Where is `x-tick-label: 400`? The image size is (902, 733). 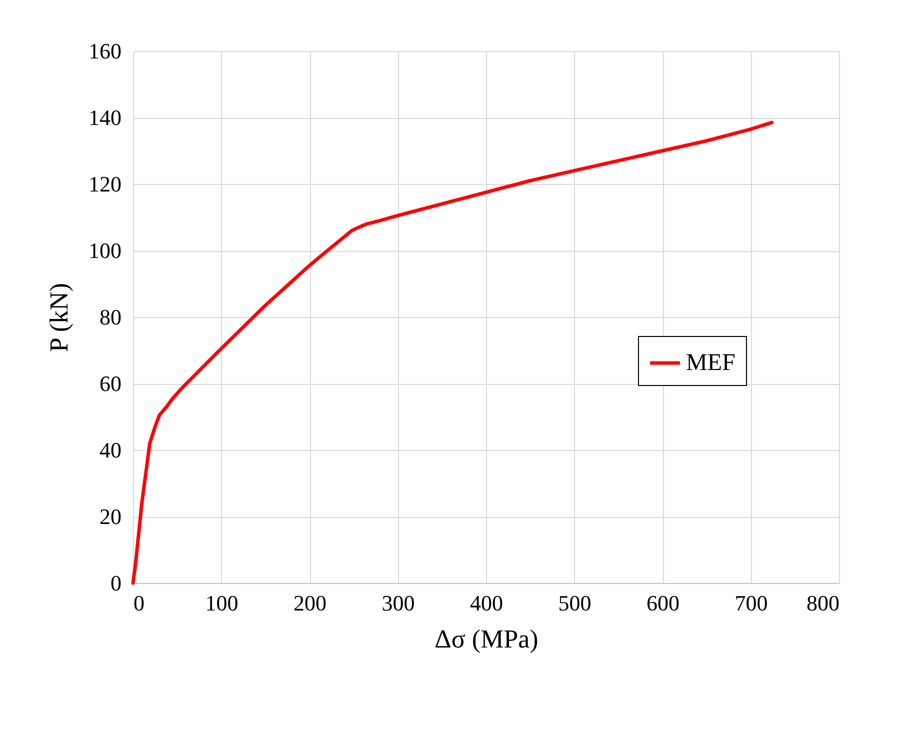 x-tick-label: 400 is located at coordinates (486, 603).